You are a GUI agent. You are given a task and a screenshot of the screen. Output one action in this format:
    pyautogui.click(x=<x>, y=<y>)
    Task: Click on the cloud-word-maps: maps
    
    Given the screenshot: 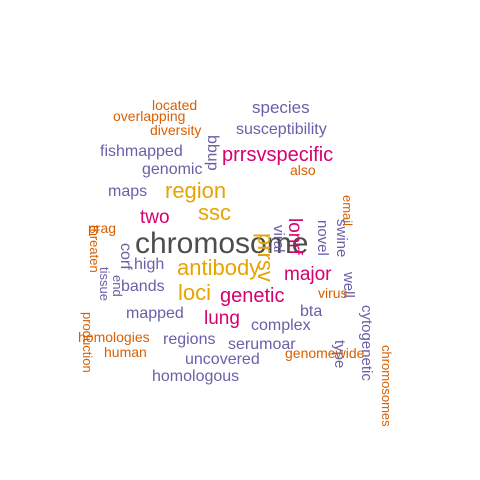 What is the action you would take?
    pyautogui.click(x=127, y=191)
    